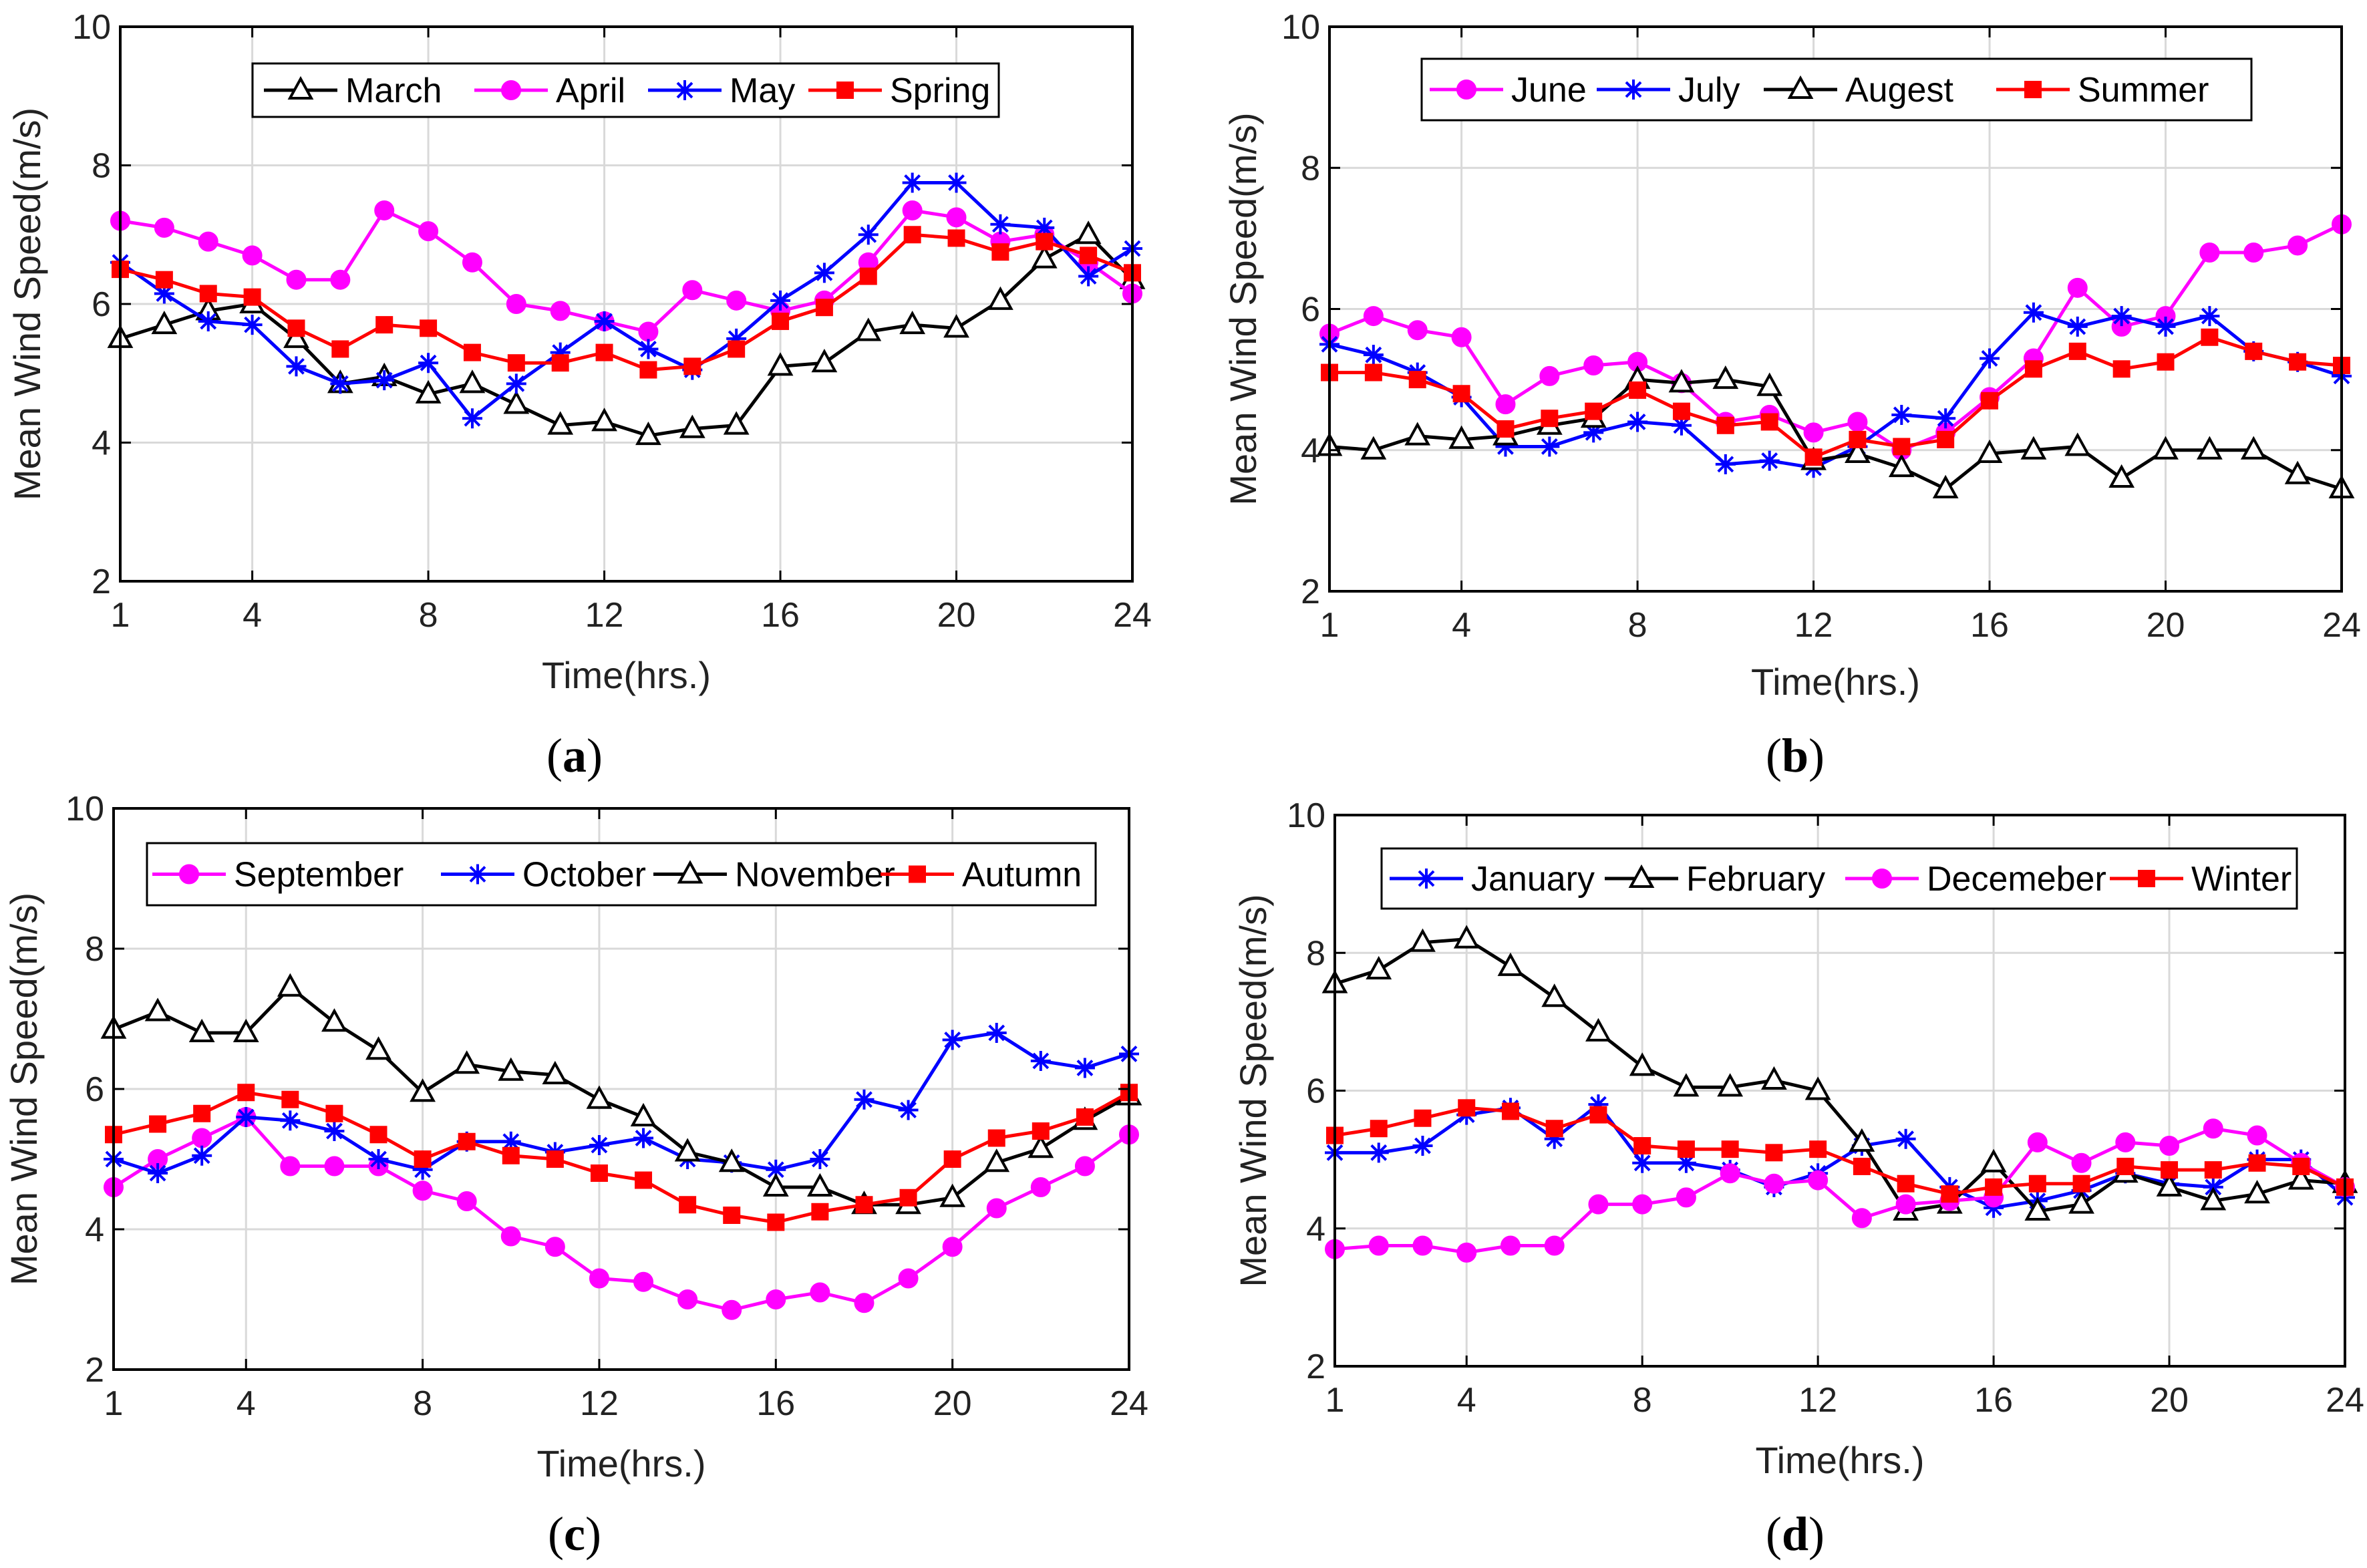 The image size is (2367, 1568). Describe the element at coordinates (982, 876) in the screenshot. I see `legend-item-autumn: Autumn` at that location.